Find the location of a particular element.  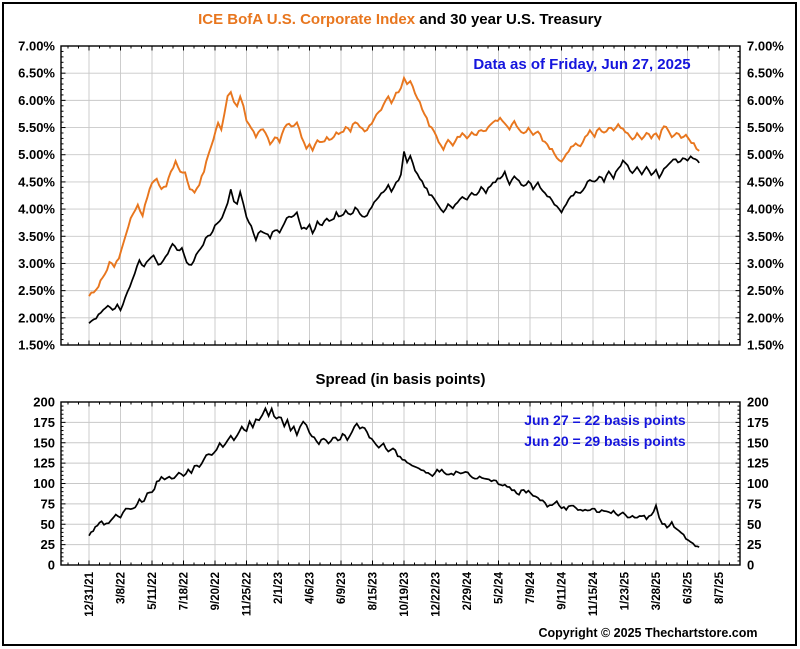

y-label-right: 4.50% is located at coordinates (765, 181).